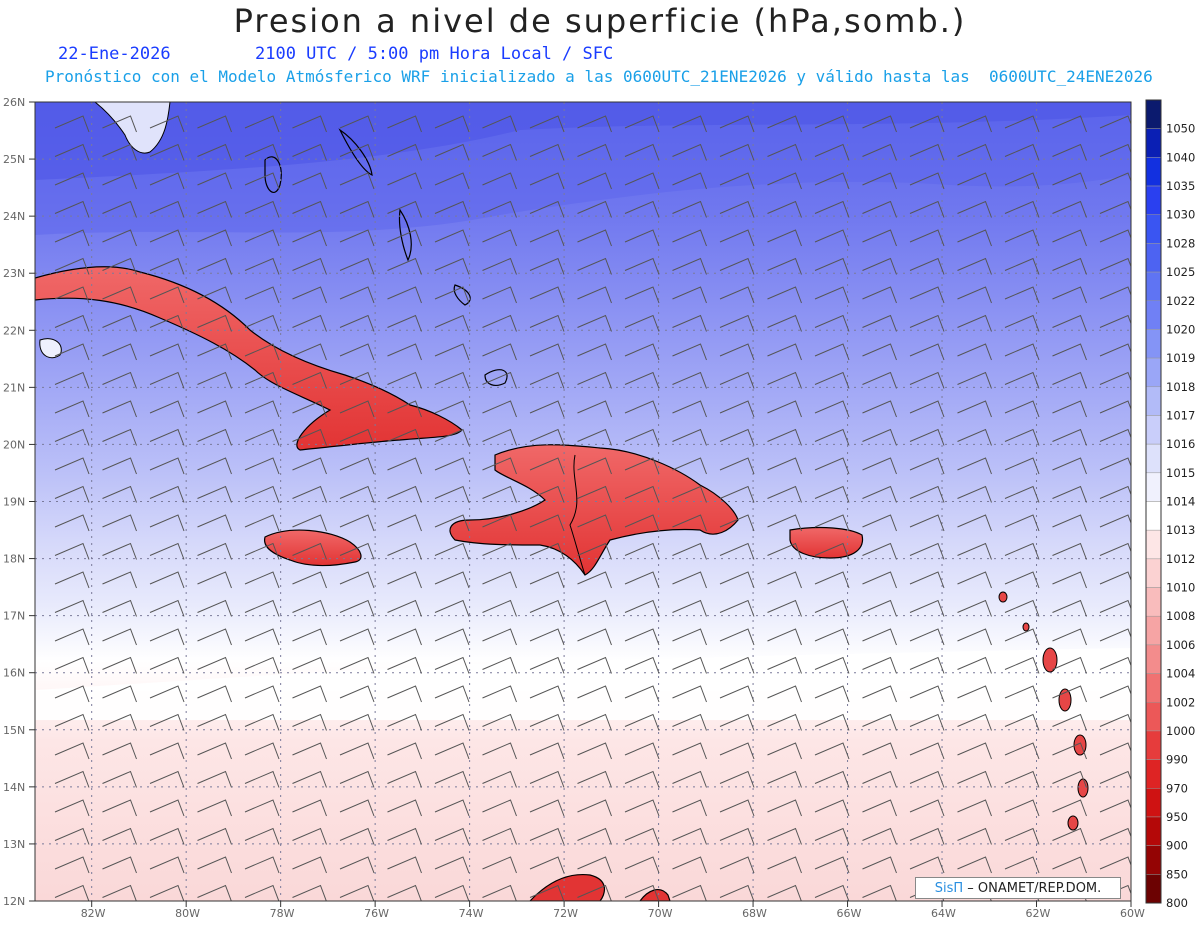 The width and height of the screenshot is (1200, 927). I want to click on lat-tick-label: 18N, so click(14, 559).